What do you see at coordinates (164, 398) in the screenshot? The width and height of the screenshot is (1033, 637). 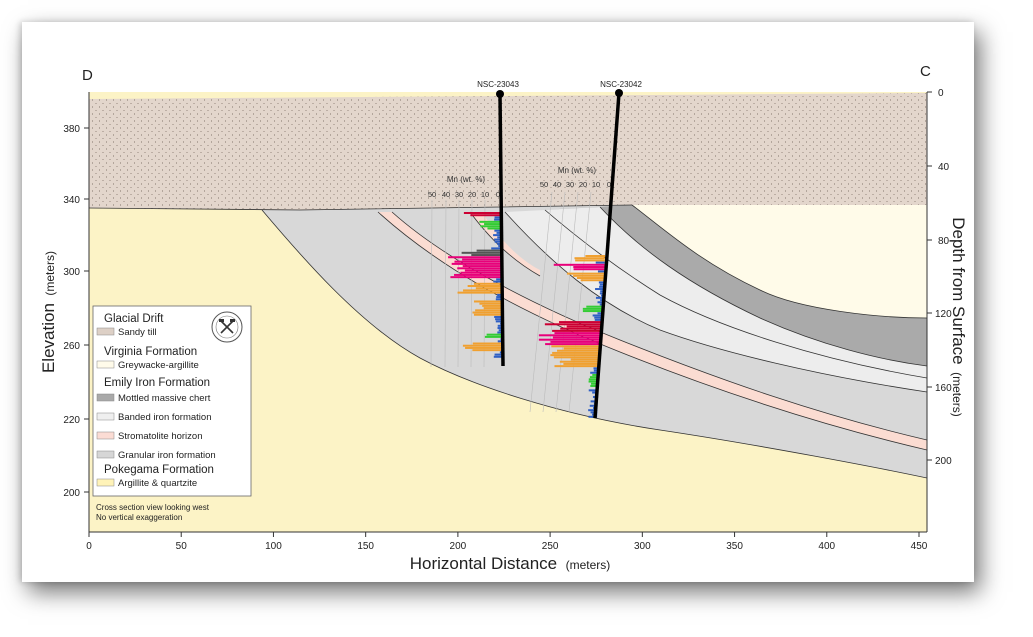 I see `legend-item-label: Mottled massive chert` at bounding box center [164, 398].